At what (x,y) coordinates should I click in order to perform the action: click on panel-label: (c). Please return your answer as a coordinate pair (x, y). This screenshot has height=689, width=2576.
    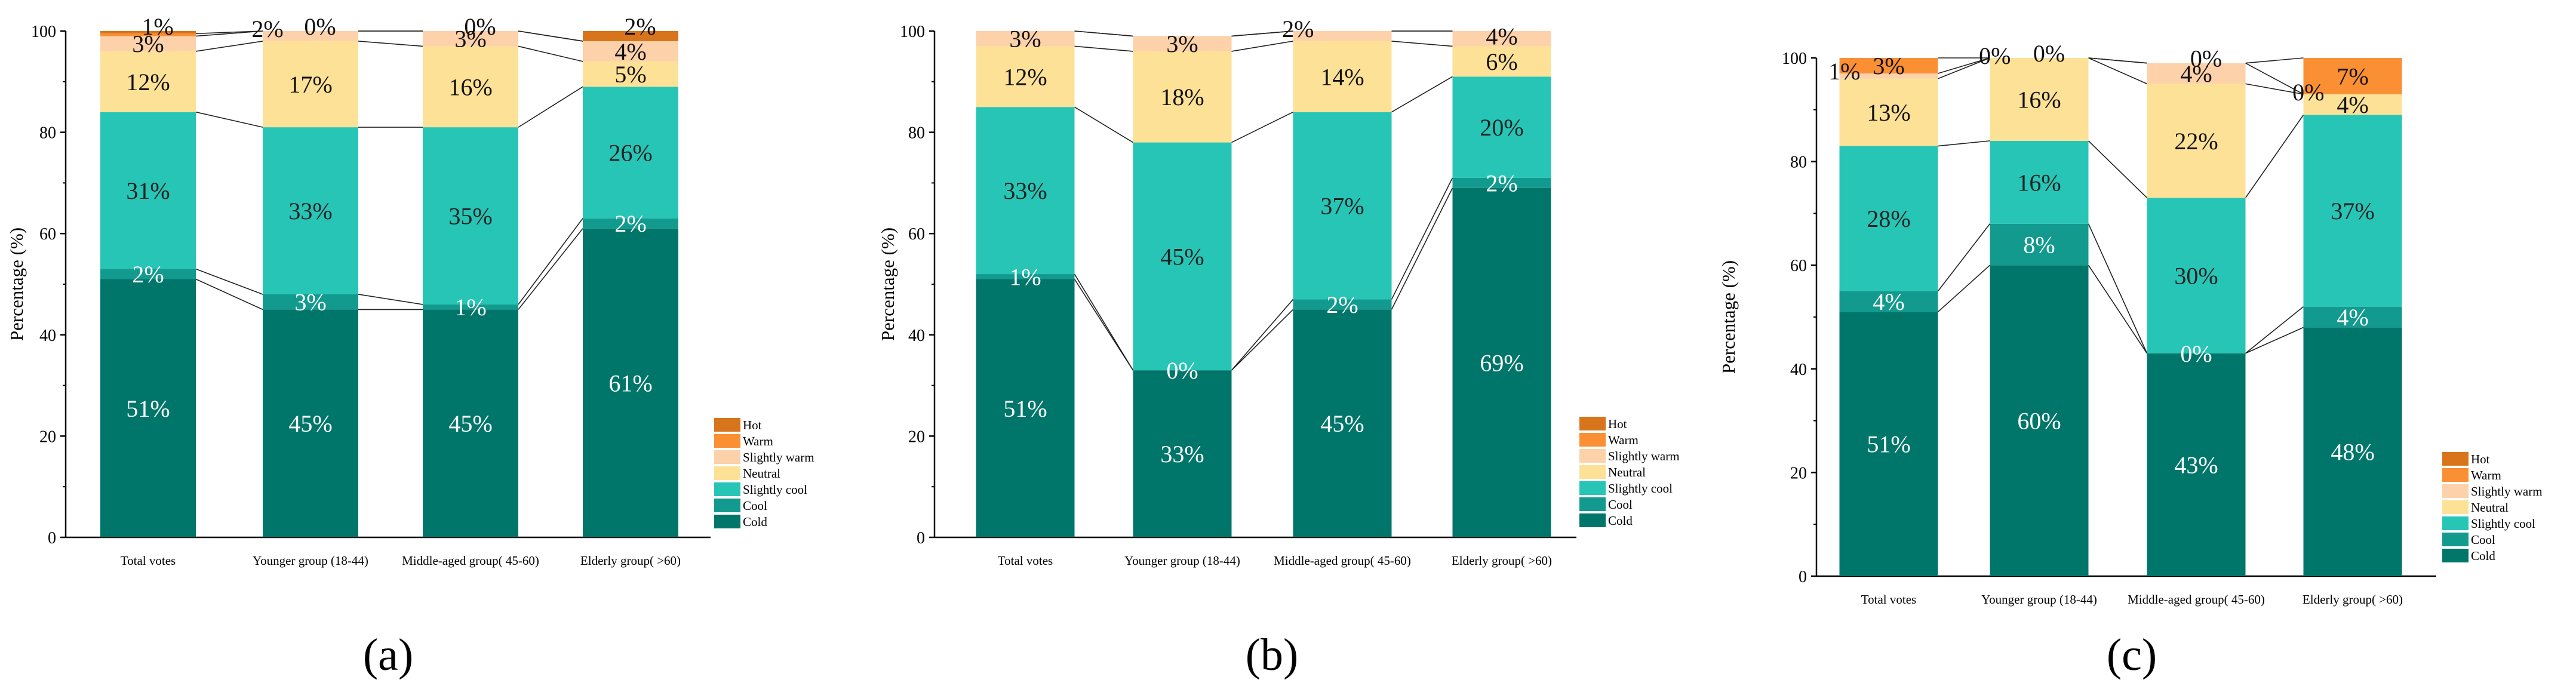
    Looking at the image, I should click on (2132, 655).